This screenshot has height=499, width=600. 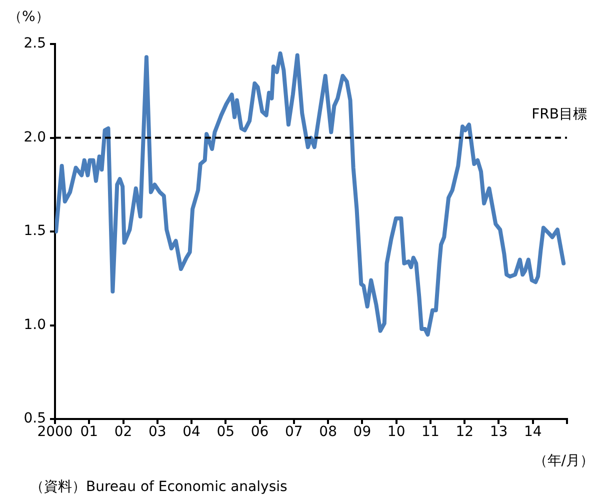 What do you see at coordinates (259, 432) in the screenshot?
I see `x-tick-label: 06` at bounding box center [259, 432].